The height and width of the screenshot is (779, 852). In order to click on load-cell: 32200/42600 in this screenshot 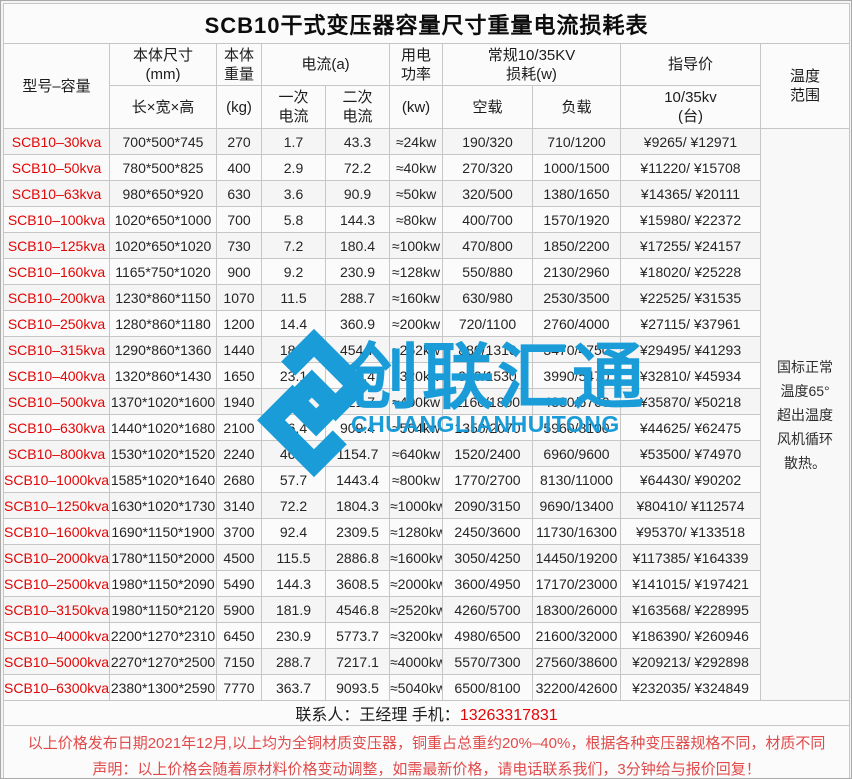, I will do `click(576, 687)`.